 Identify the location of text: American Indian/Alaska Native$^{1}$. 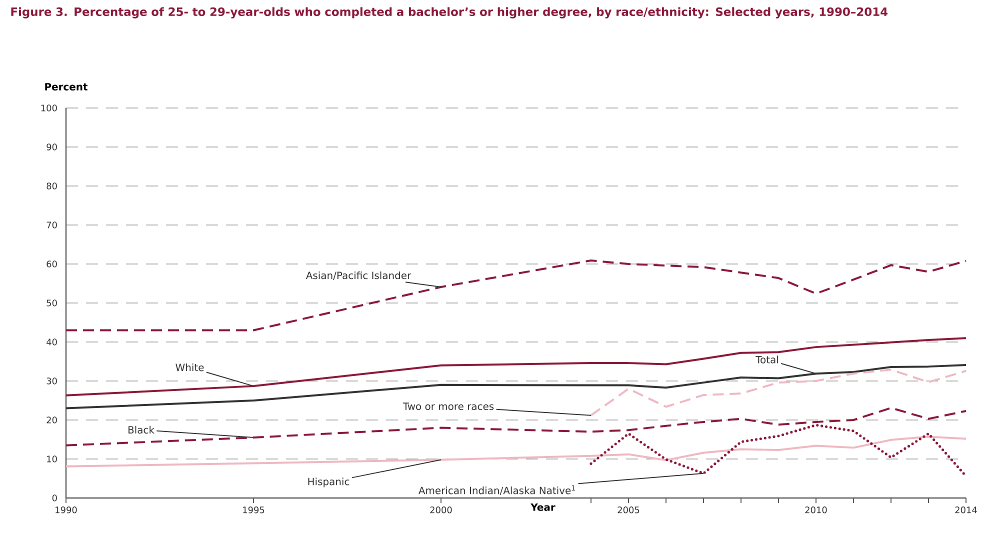
(496, 490).